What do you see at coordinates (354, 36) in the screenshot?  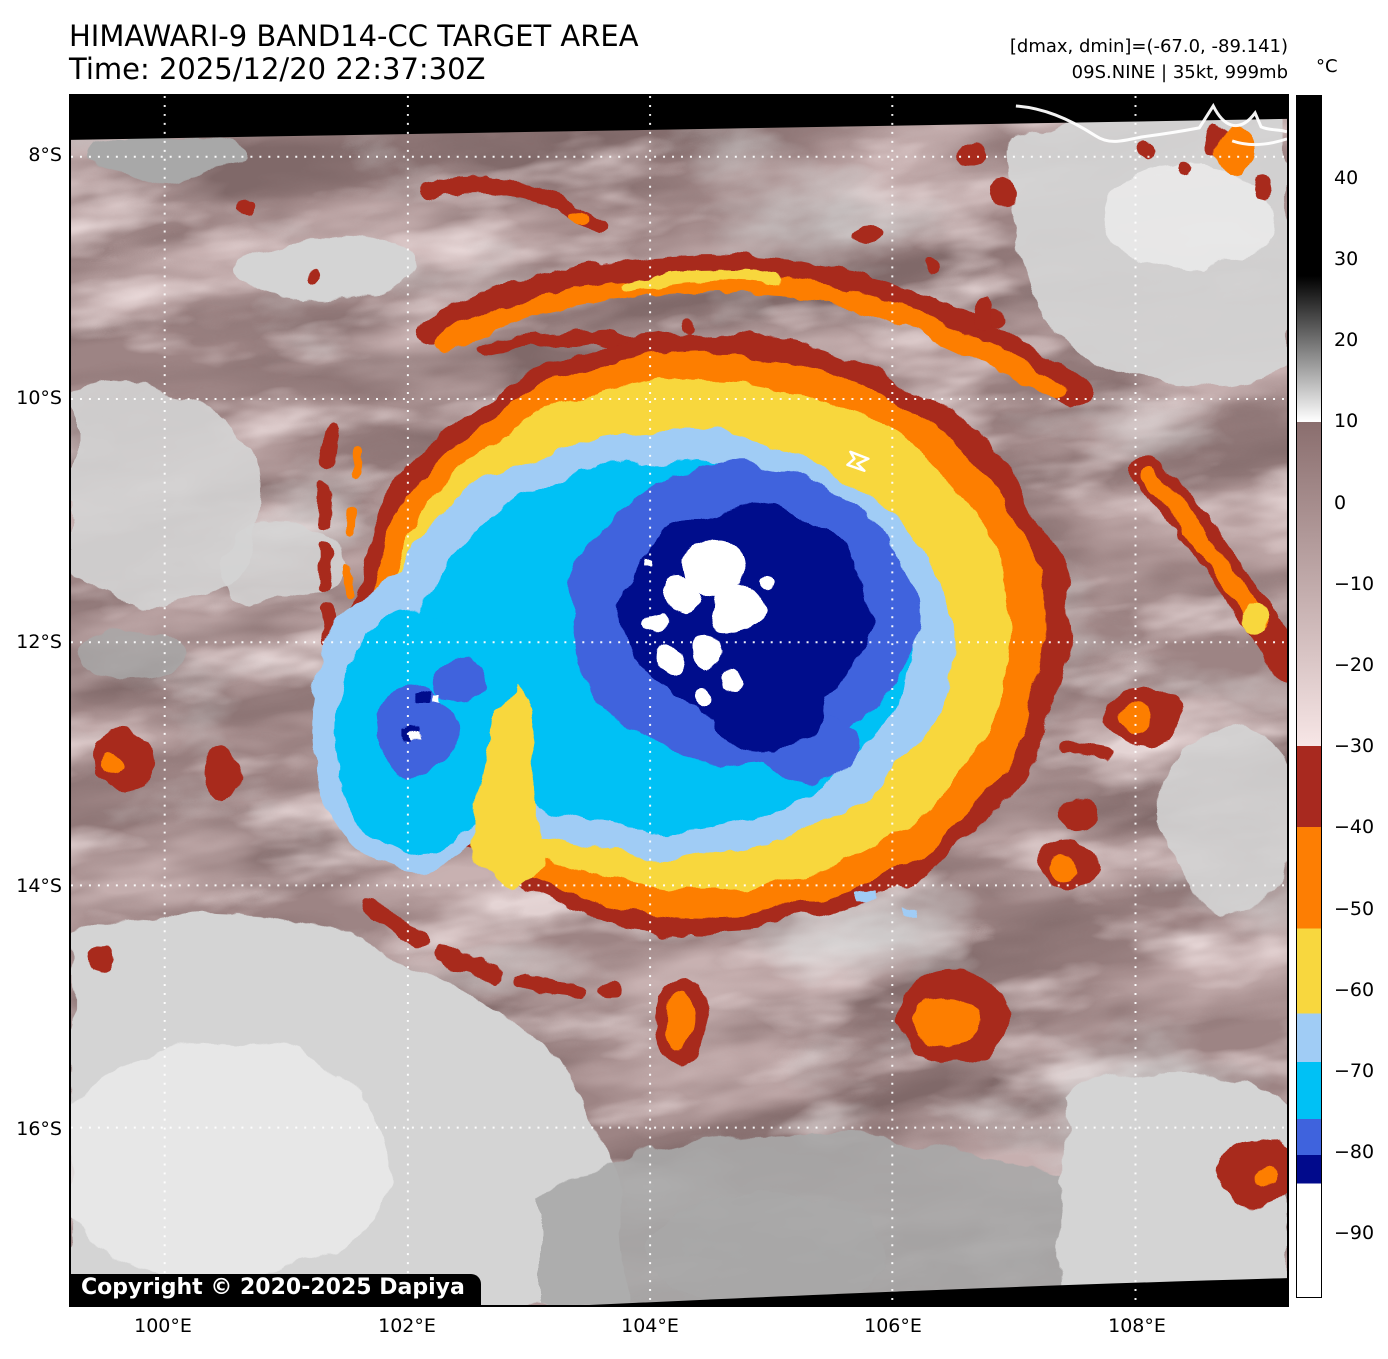 I see `page-title: HIMAWARI-9 BAND14-CC TARGET AREA` at bounding box center [354, 36].